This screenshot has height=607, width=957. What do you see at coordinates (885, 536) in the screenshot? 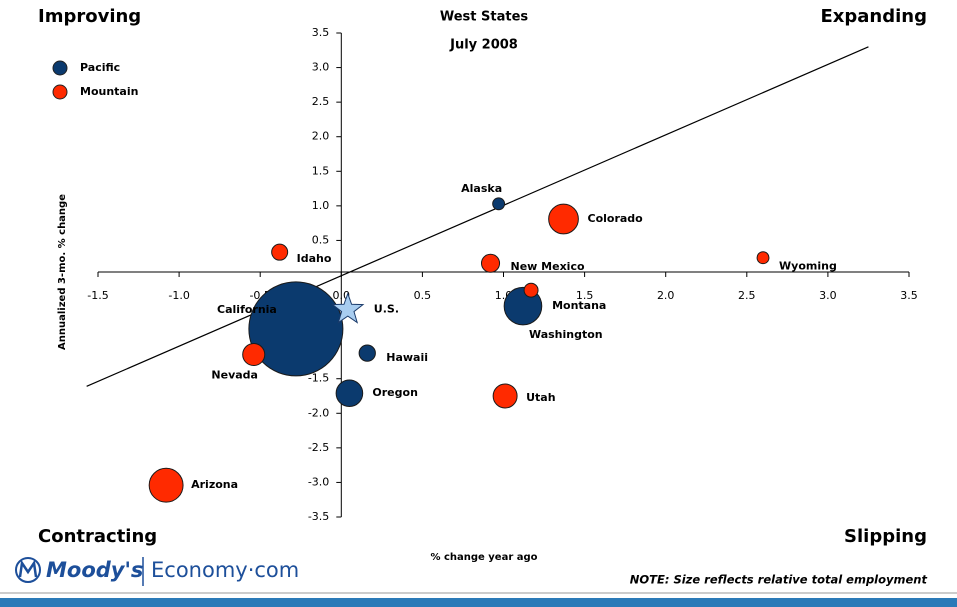
I see `quadrant-label: Slipping` at bounding box center [885, 536].